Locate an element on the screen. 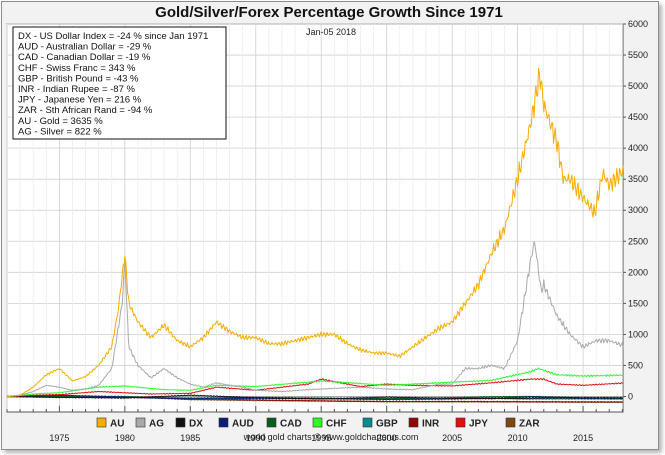 The width and height of the screenshot is (665, 455). legend-swatch-gbp is located at coordinates (367, 422).